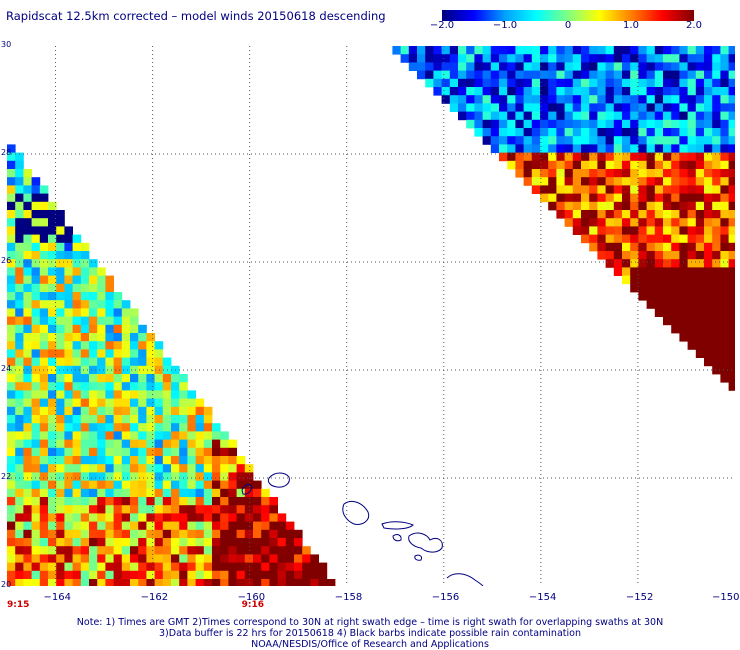 This screenshot has height=650, width=740. I want to click on kahoolawe-coast, so click(418, 557).